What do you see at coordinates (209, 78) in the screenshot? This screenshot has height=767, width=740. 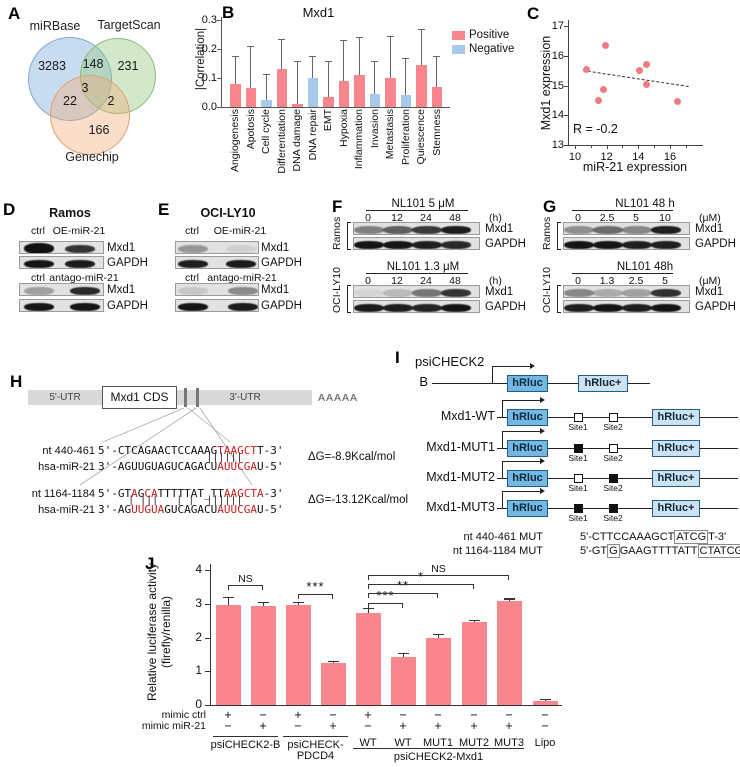 I see `y-tick-label: 0.1` at bounding box center [209, 78].